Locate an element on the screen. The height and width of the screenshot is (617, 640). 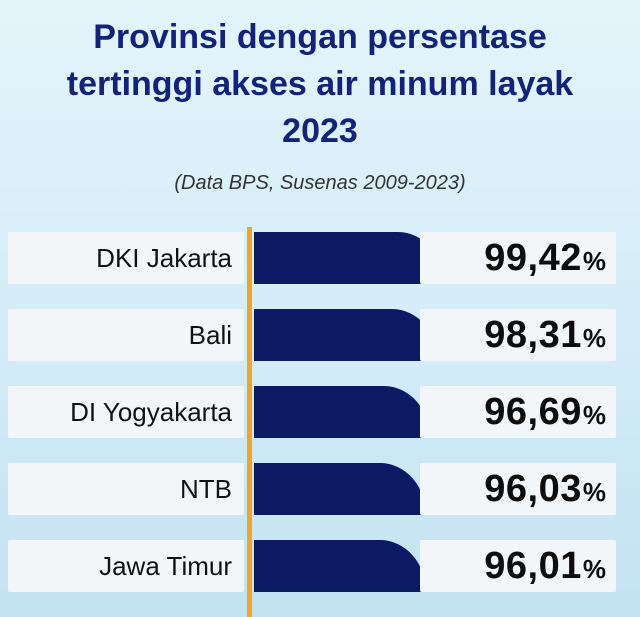
title-line-2: tertinggi akses air minum layak is located at coordinates (320, 84).